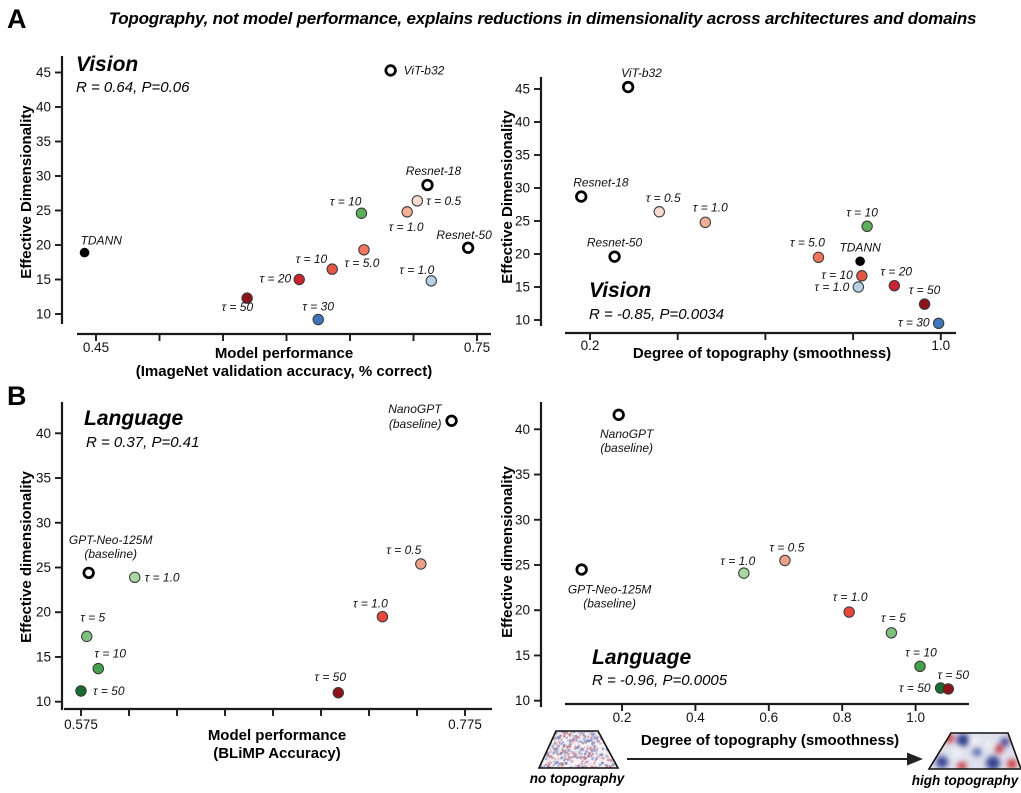 The image size is (1021, 793). Describe the element at coordinates (43, 176) in the screenshot. I see `vision-performance-y-tick-label: 30` at that location.